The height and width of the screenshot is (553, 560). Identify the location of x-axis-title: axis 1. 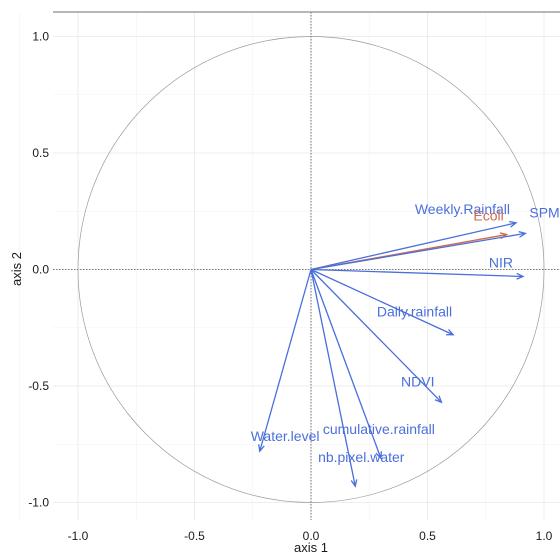
(311, 546).